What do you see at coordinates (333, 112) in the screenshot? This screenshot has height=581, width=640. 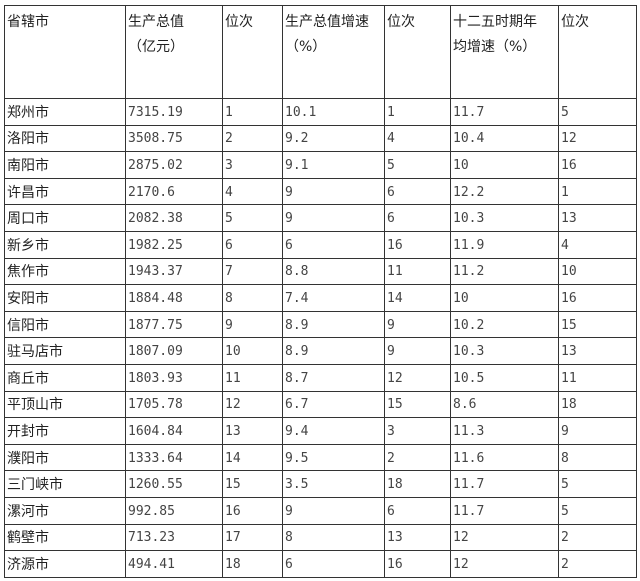 I see `cell-growth: 10.1` at bounding box center [333, 112].